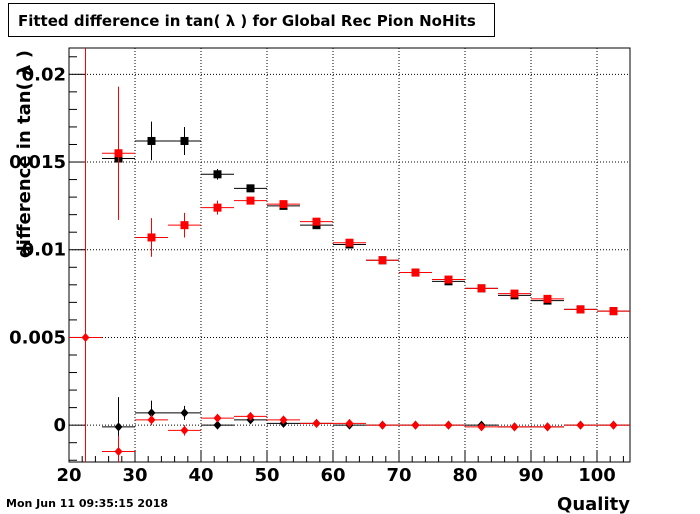  What do you see at coordinates (68, 475) in the screenshot?
I see `x-tick-label: 20` at bounding box center [68, 475].